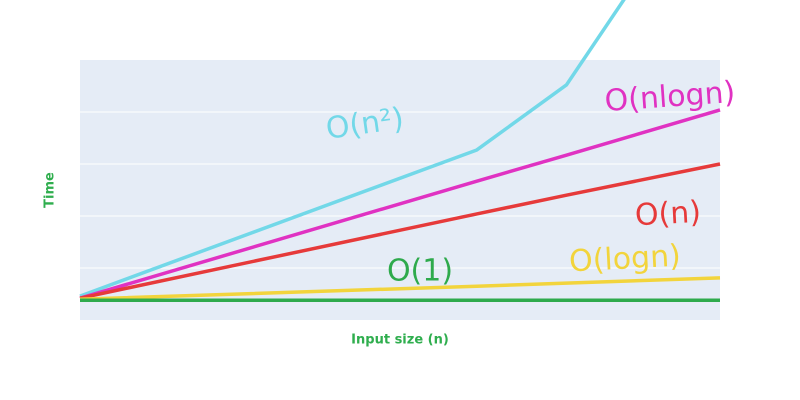 Image resolution: width=800 pixels, height=400 pixels. I want to click on series-line, so click(400, 288).